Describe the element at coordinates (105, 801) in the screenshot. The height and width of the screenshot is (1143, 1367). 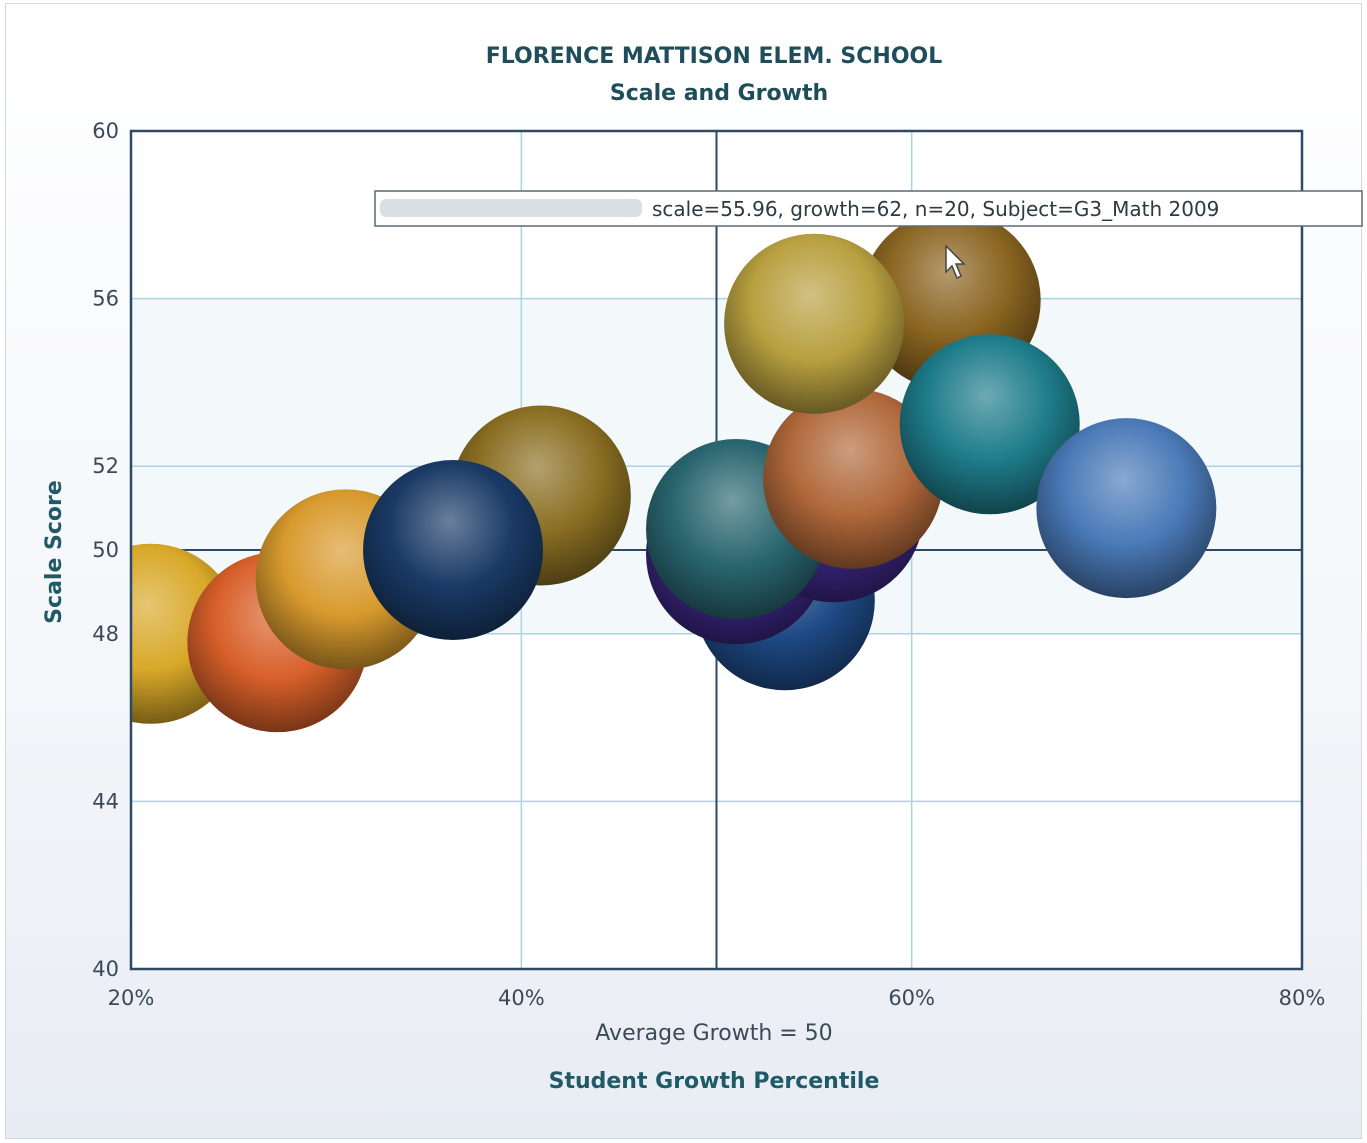
I see `y-tick-label: 44` at that location.